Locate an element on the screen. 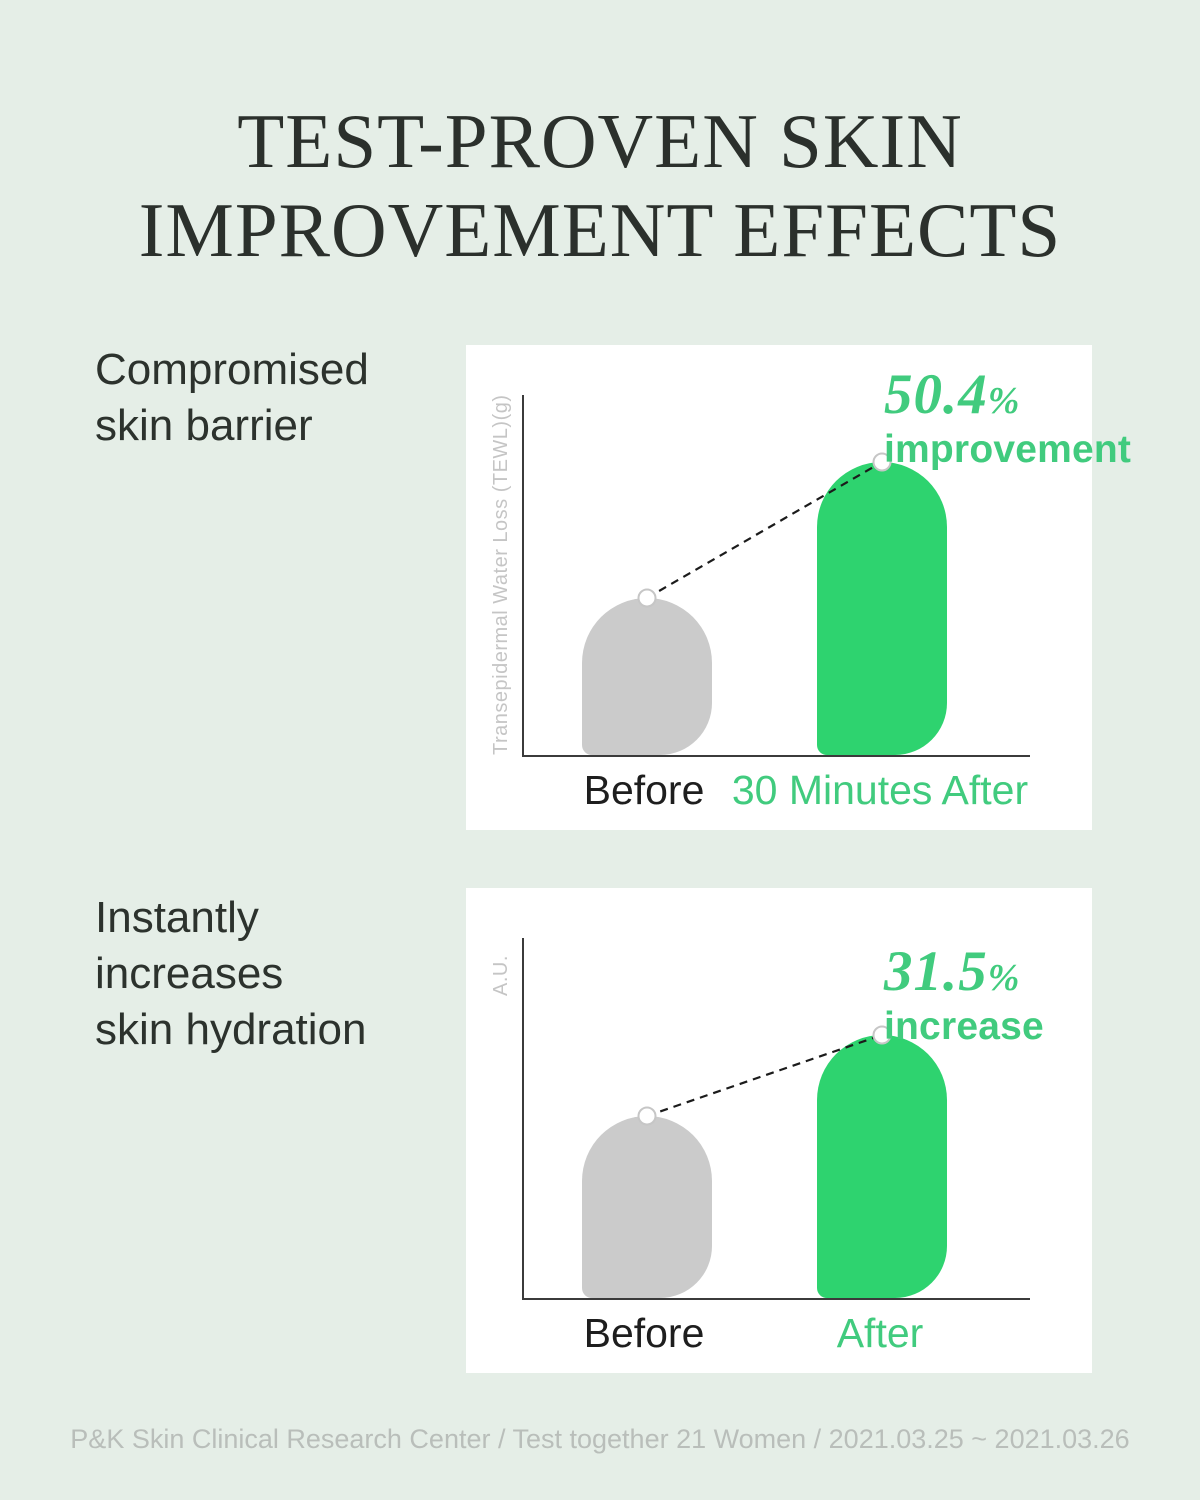 The image size is (1200, 1500). heading-line: skin hydration is located at coordinates (231, 1029).